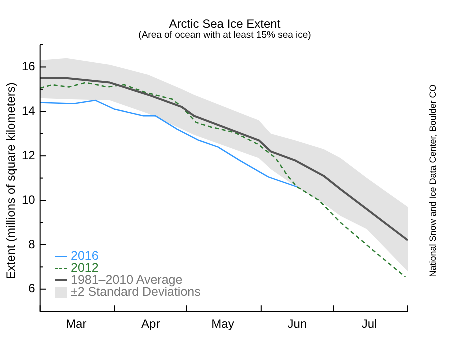  Describe the element at coordinates (370, 324) in the screenshot. I see `x-tick-label: Jul` at that location.